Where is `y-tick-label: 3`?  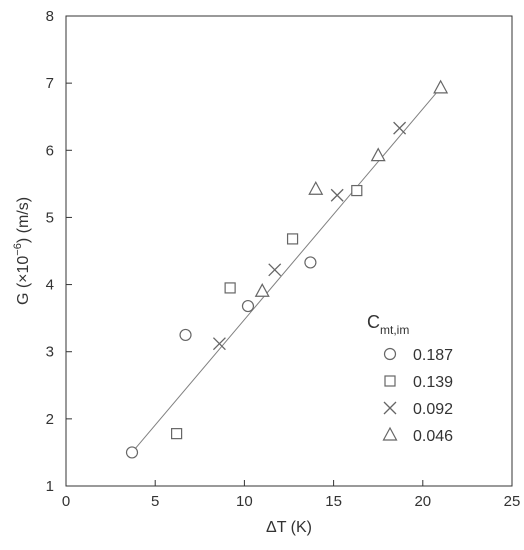 y-tick-label: 3 is located at coordinates (50, 352).